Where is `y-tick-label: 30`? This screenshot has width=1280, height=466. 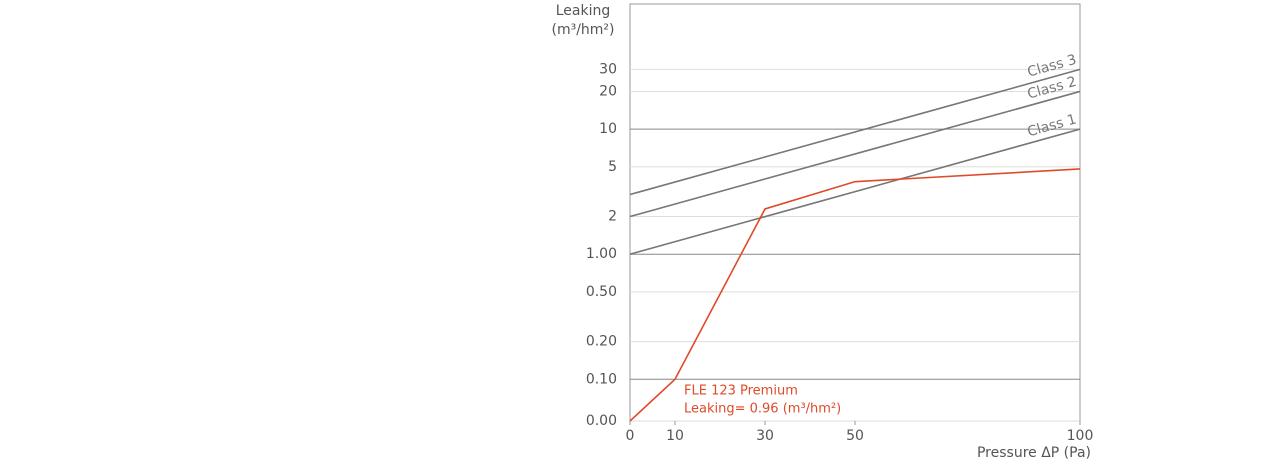
y-tick-label: 30 is located at coordinates (608, 69).